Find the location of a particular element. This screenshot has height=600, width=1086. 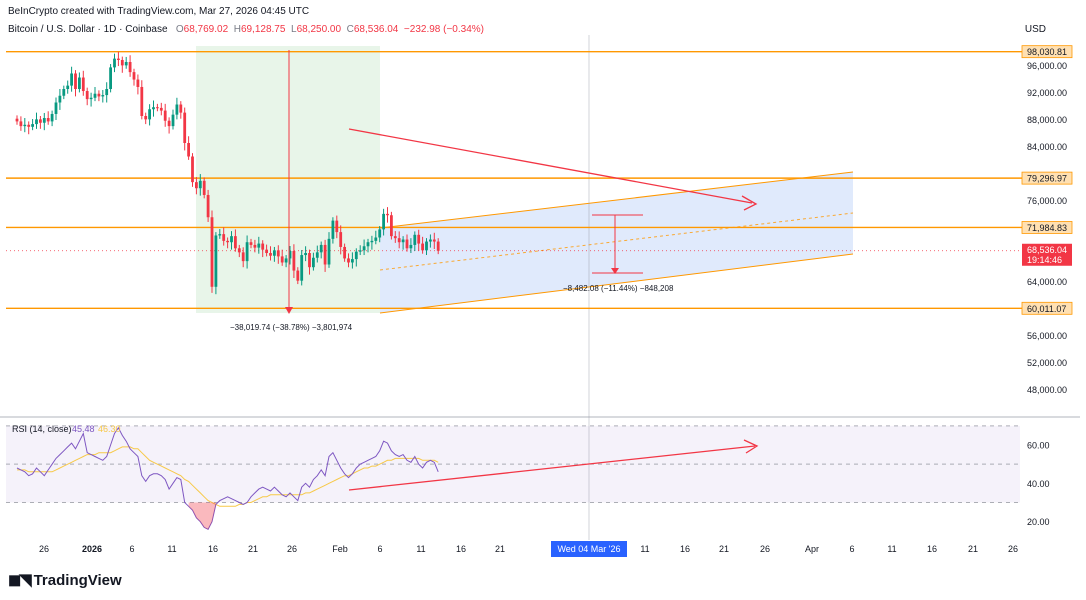

price-axis-tick: 52,000.00 is located at coordinates (1047, 363).